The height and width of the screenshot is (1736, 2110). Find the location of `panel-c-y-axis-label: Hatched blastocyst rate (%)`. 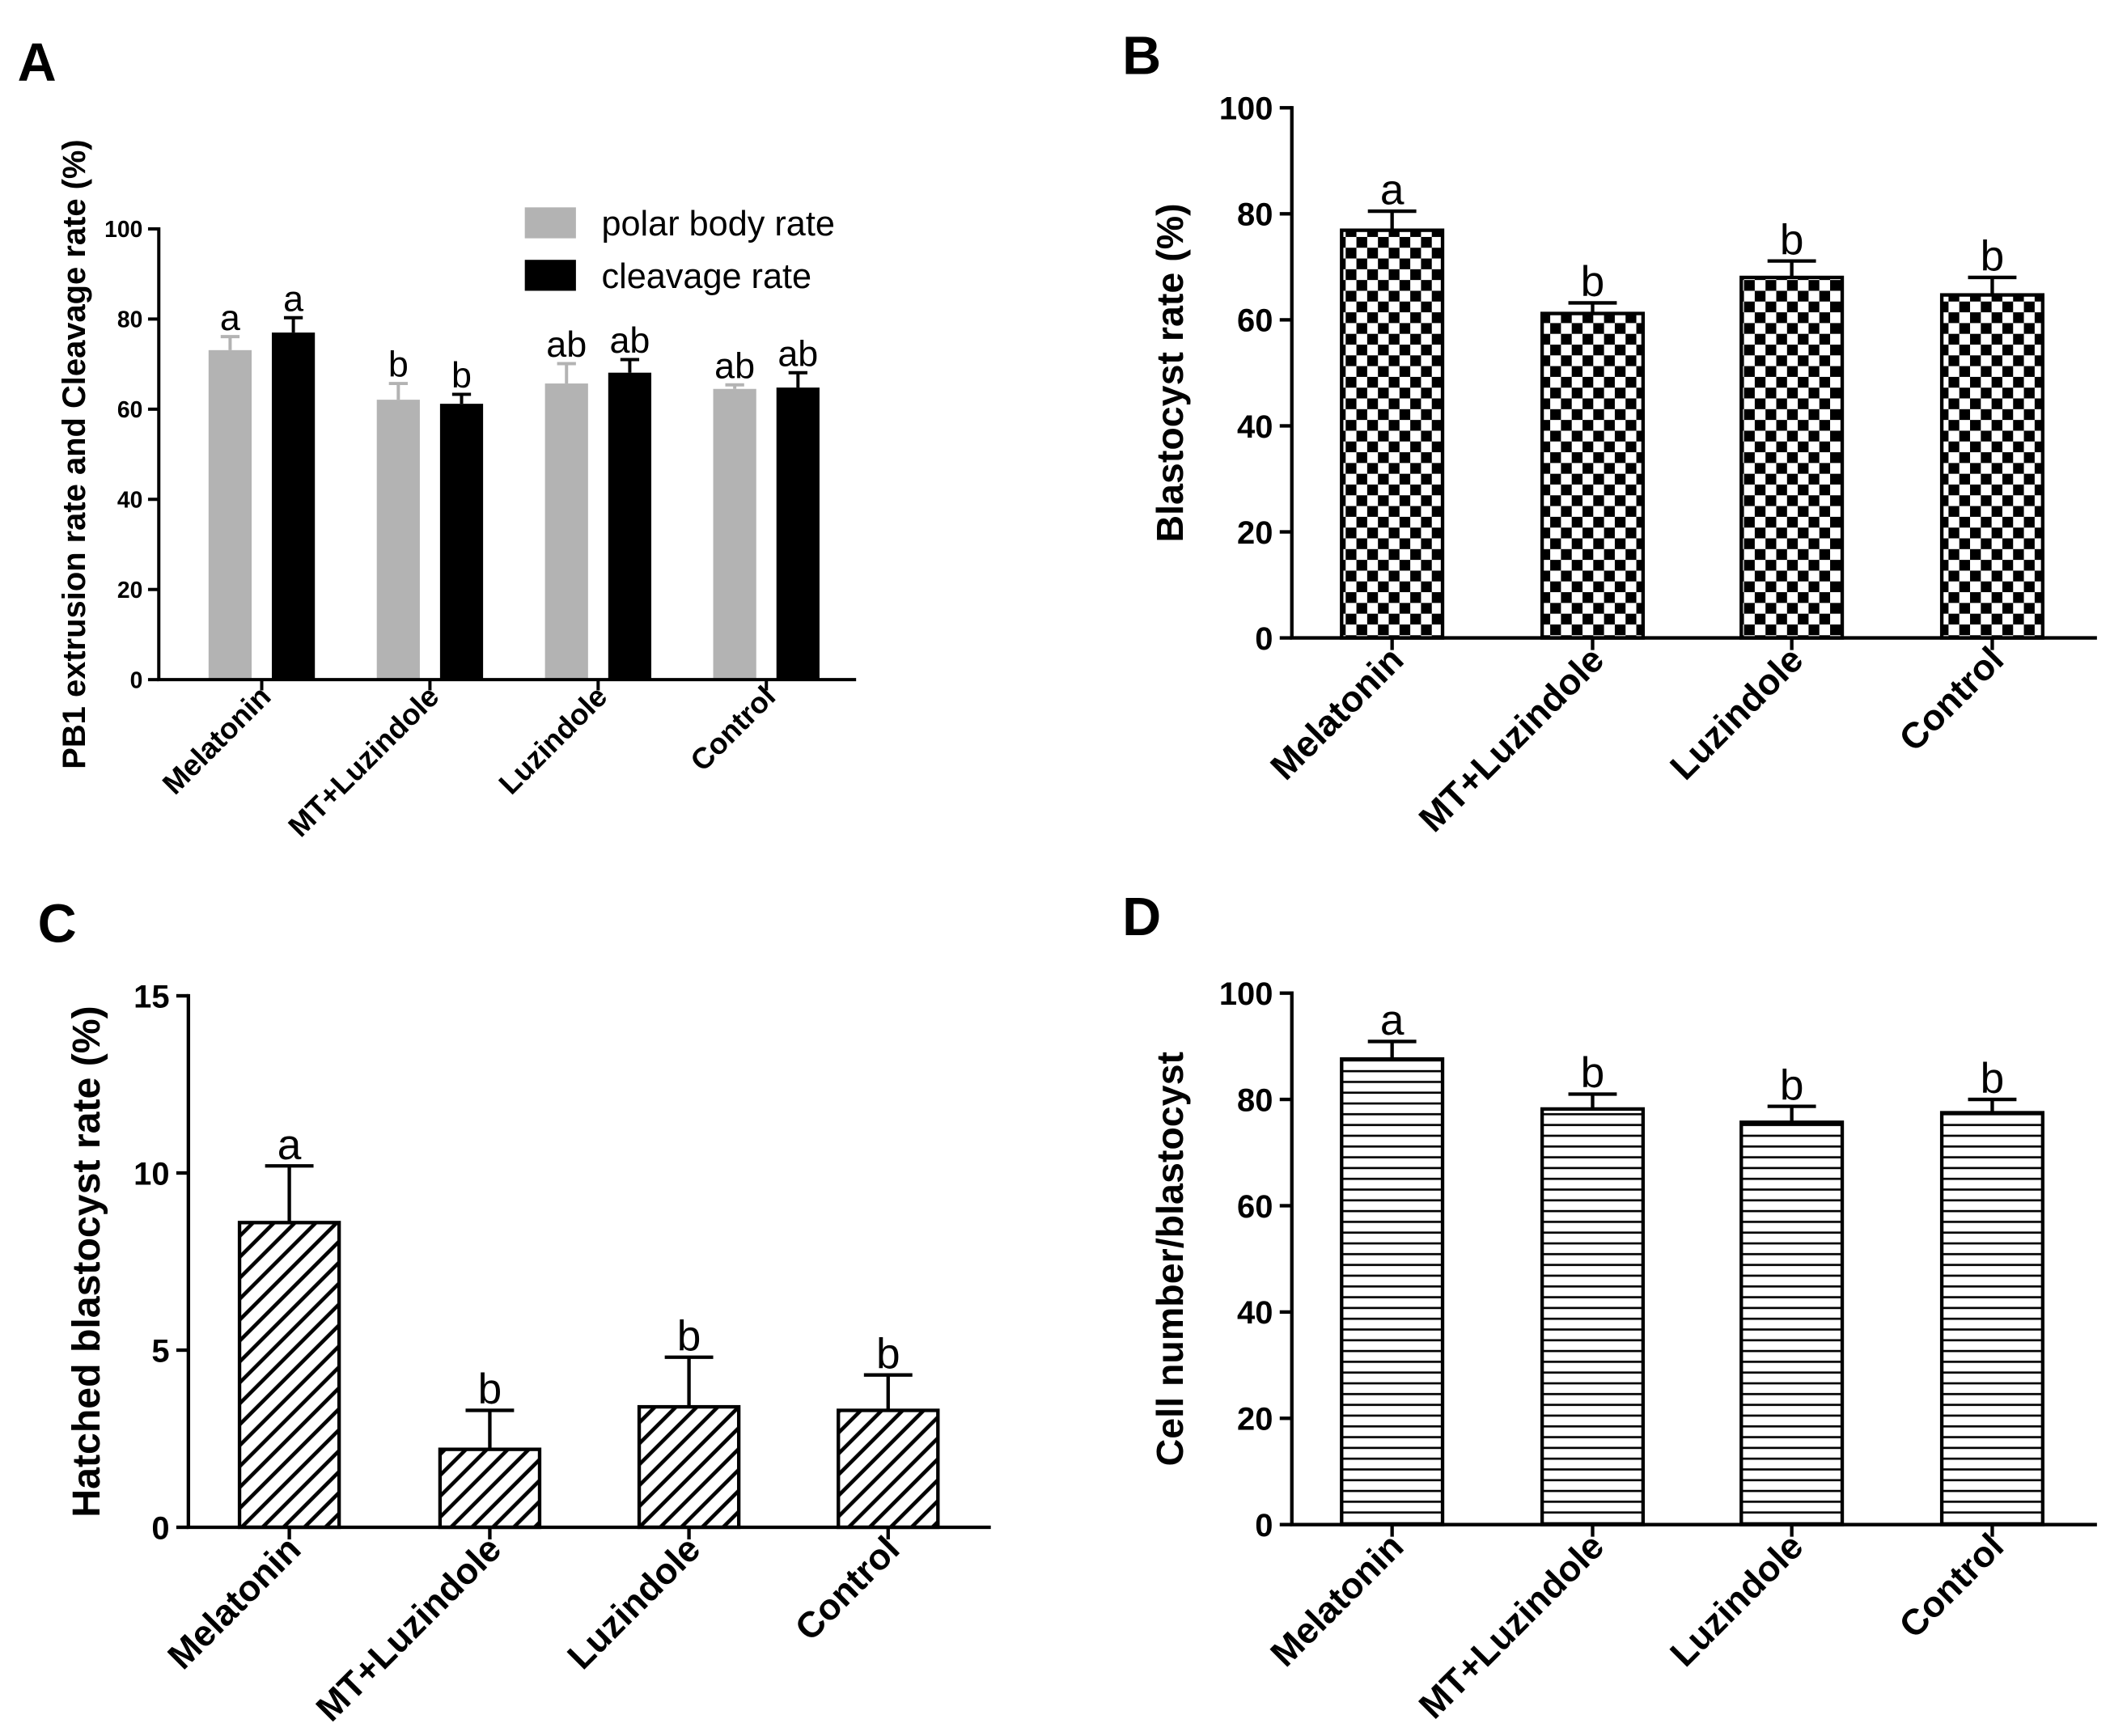

panel-c-y-axis-label: Hatched blastocyst rate (%) is located at coordinates (87, 1261).